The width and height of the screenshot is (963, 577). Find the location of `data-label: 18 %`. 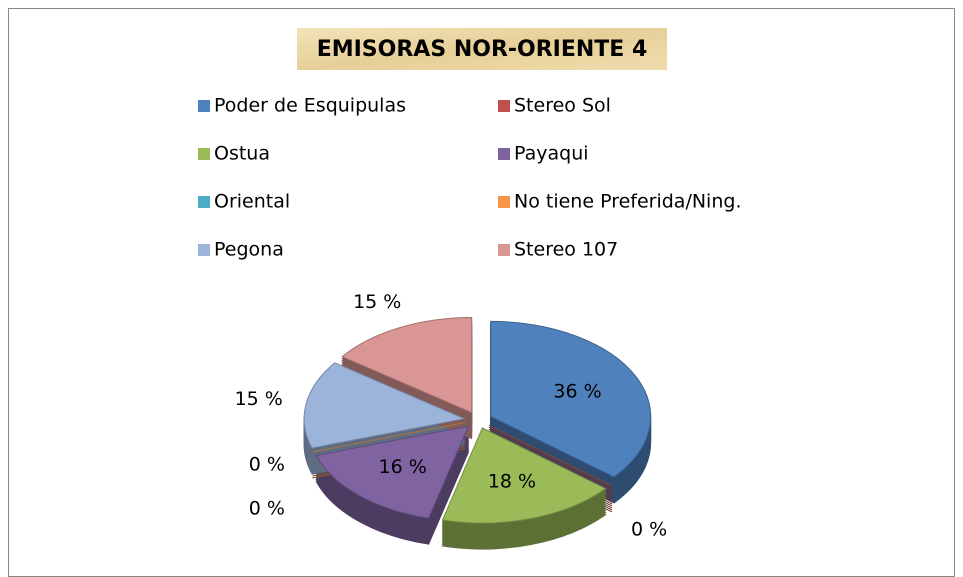

data-label: 18 % is located at coordinates (512, 482).